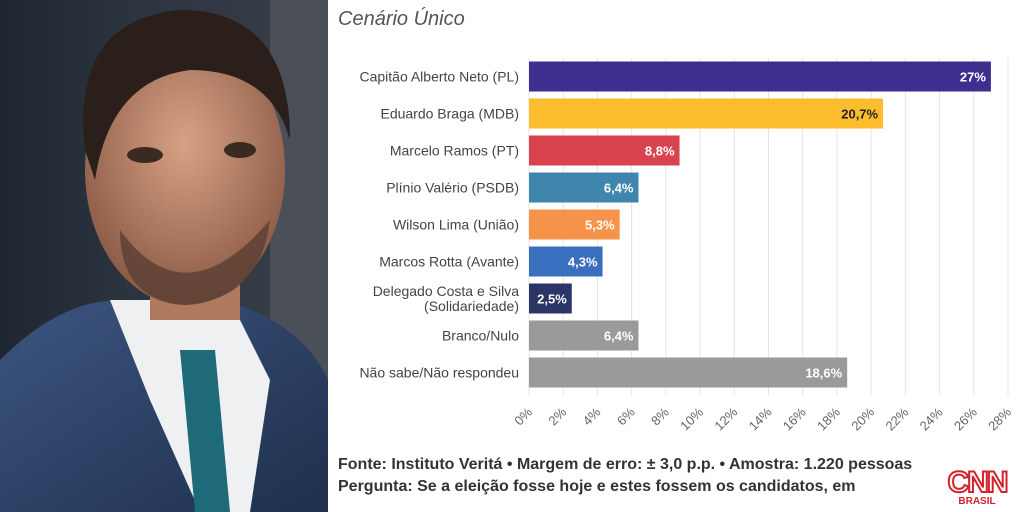 The width and height of the screenshot is (1024, 512). What do you see at coordinates (401, 19) in the screenshot?
I see `chart-title: Cenário Único` at bounding box center [401, 19].